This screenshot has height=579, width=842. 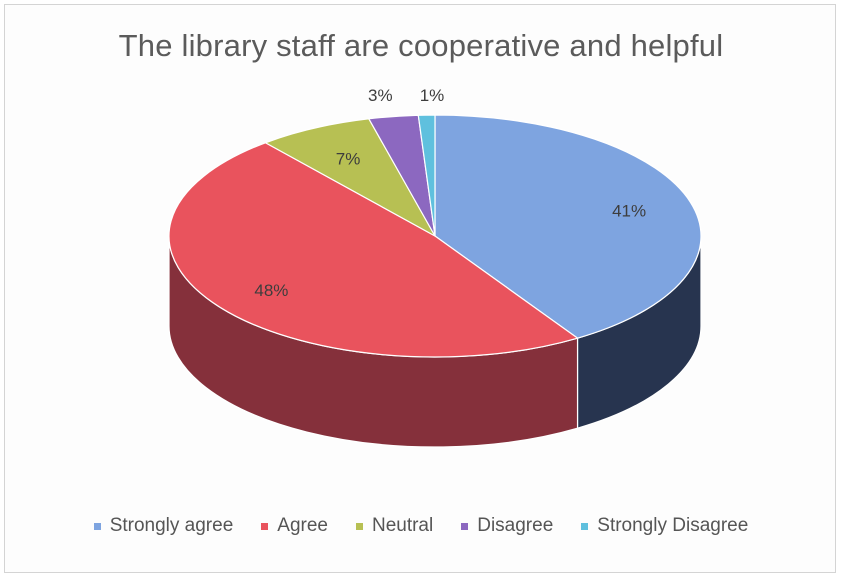 What do you see at coordinates (271, 290) in the screenshot?
I see `slice-label-agree: 48%` at bounding box center [271, 290].